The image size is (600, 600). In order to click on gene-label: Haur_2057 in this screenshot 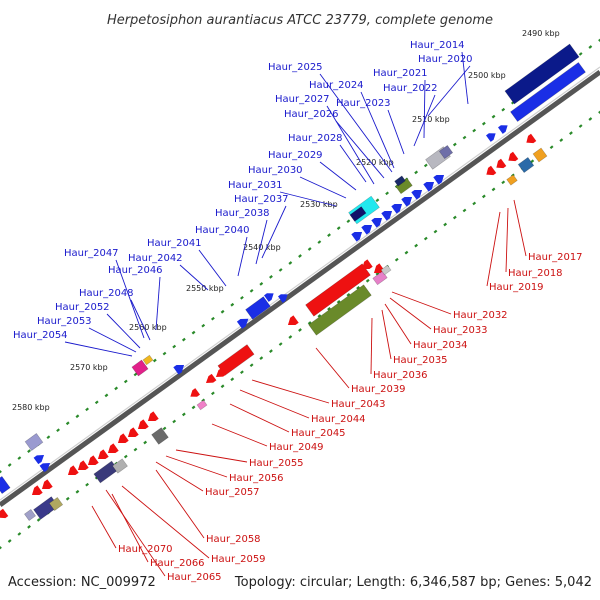, I will do `click(232, 492)`.